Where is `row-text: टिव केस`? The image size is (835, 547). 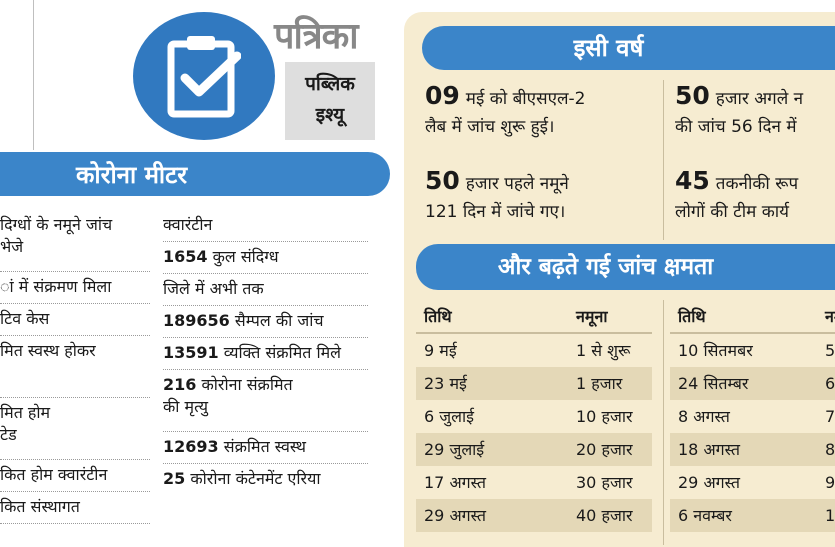
row-text: टिव केस is located at coordinates (25, 318).